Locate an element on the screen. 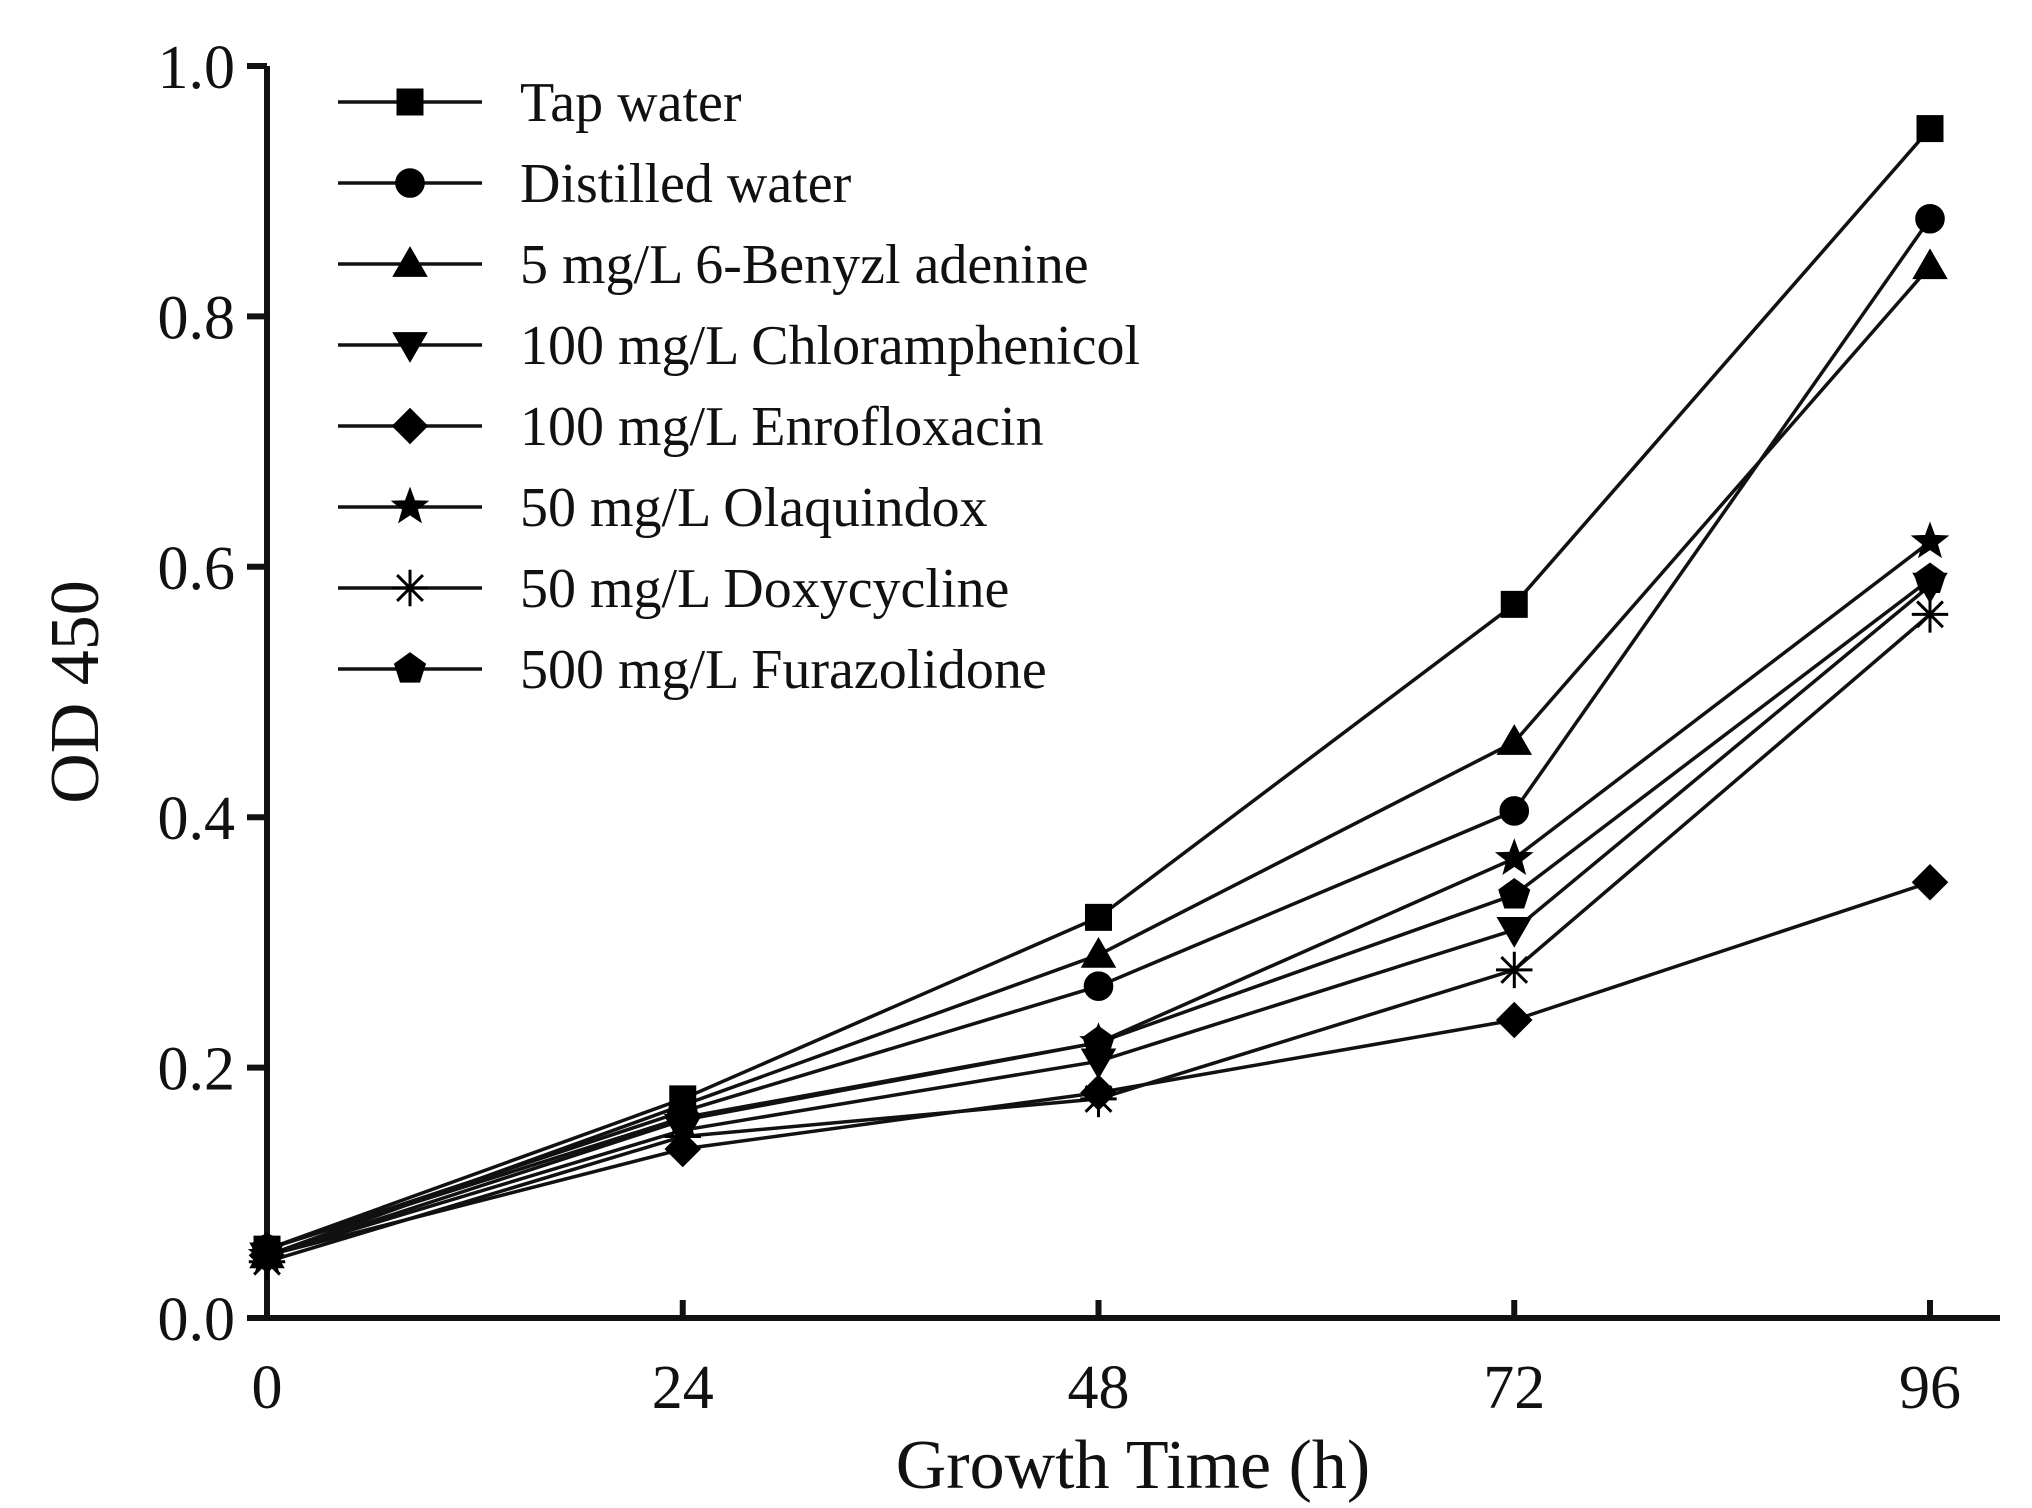  legend-entry-100-mg-l-chloramphenicol: 100 mg/L Chloramphenicol is located at coordinates (739, 346).